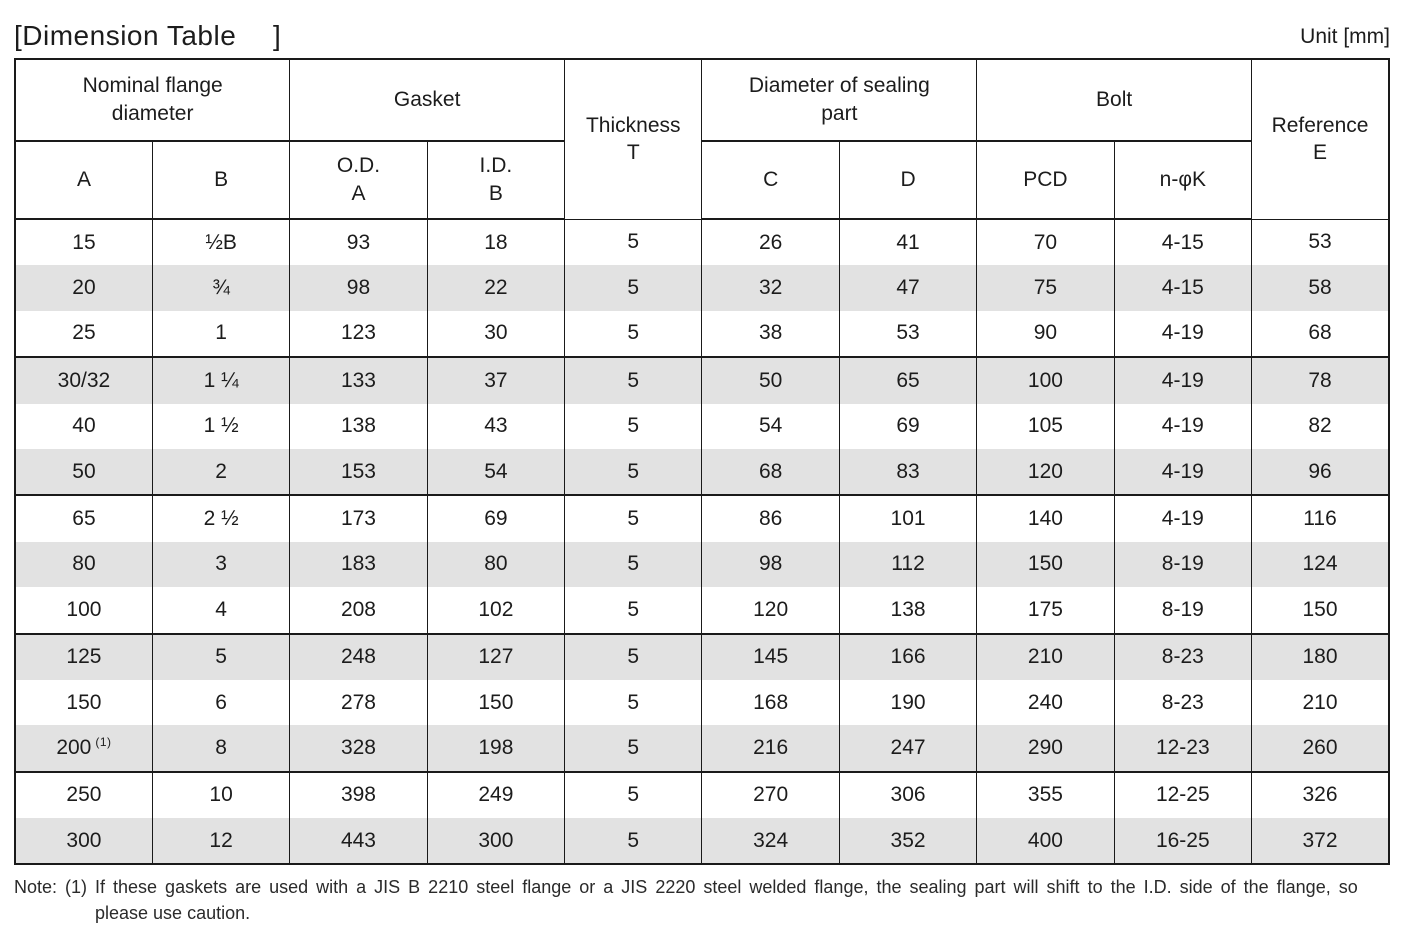 Image resolution: width=1402 pixels, height=926 pixels. Describe the element at coordinates (83, 288) in the screenshot. I see `cell-a: 20` at that location.